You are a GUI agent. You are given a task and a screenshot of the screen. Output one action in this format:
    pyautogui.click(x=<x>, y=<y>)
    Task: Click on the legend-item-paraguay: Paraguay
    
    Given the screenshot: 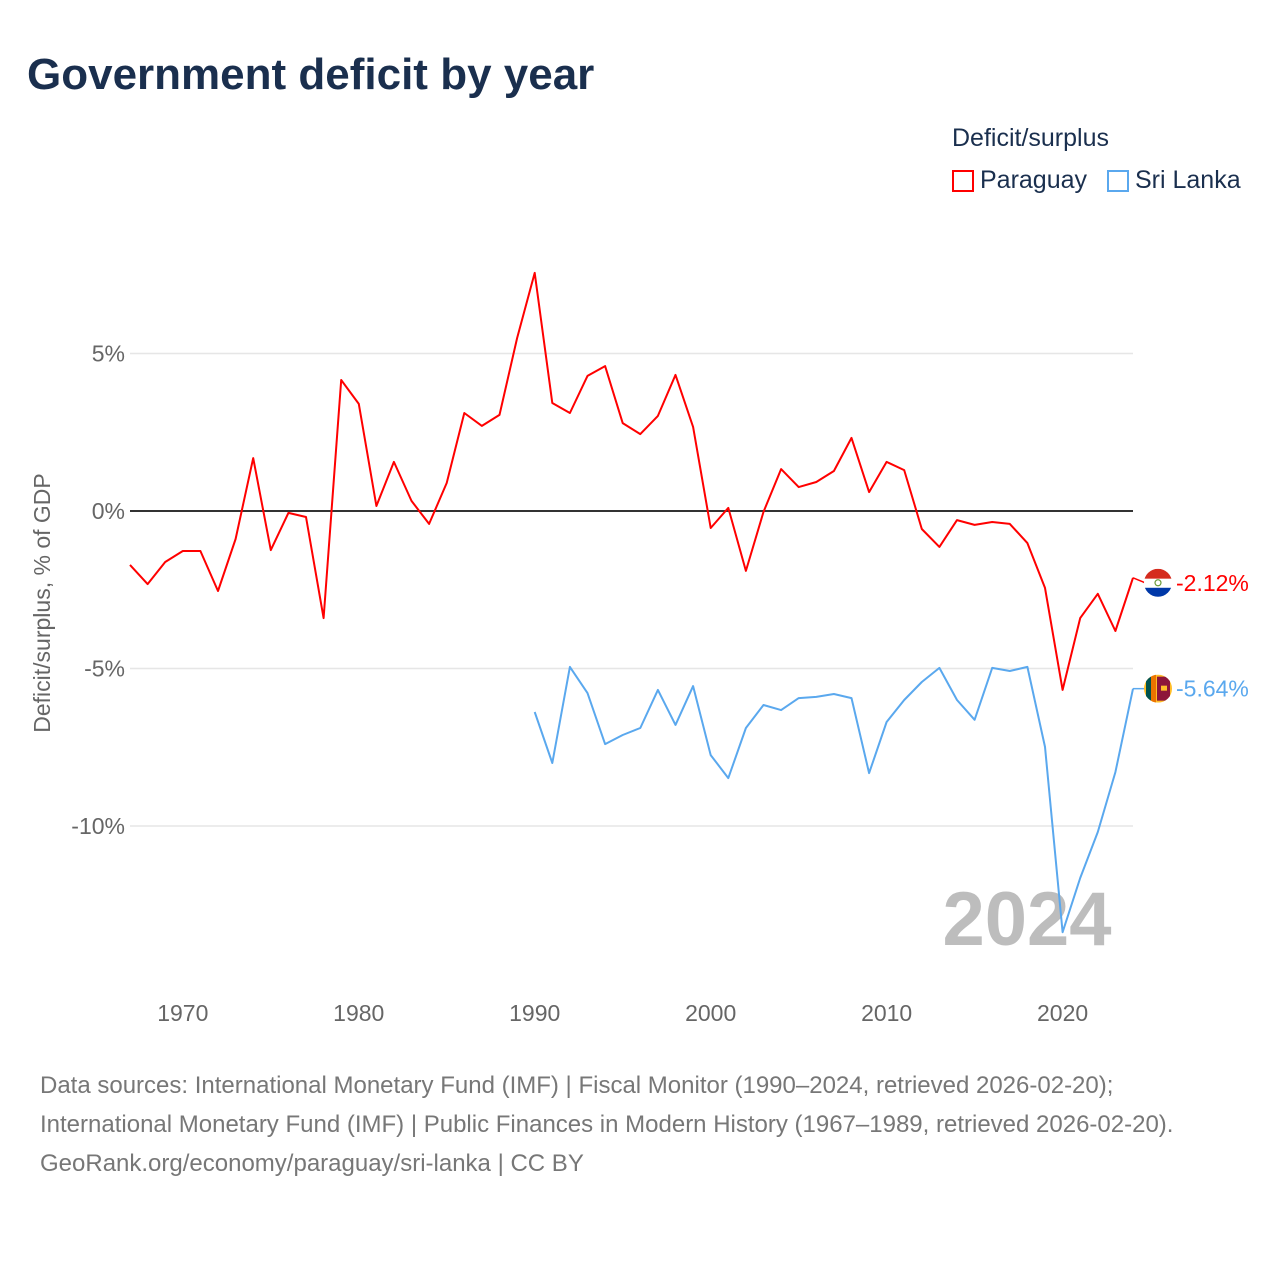 What is the action you would take?
    pyautogui.click(x=1019, y=180)
    